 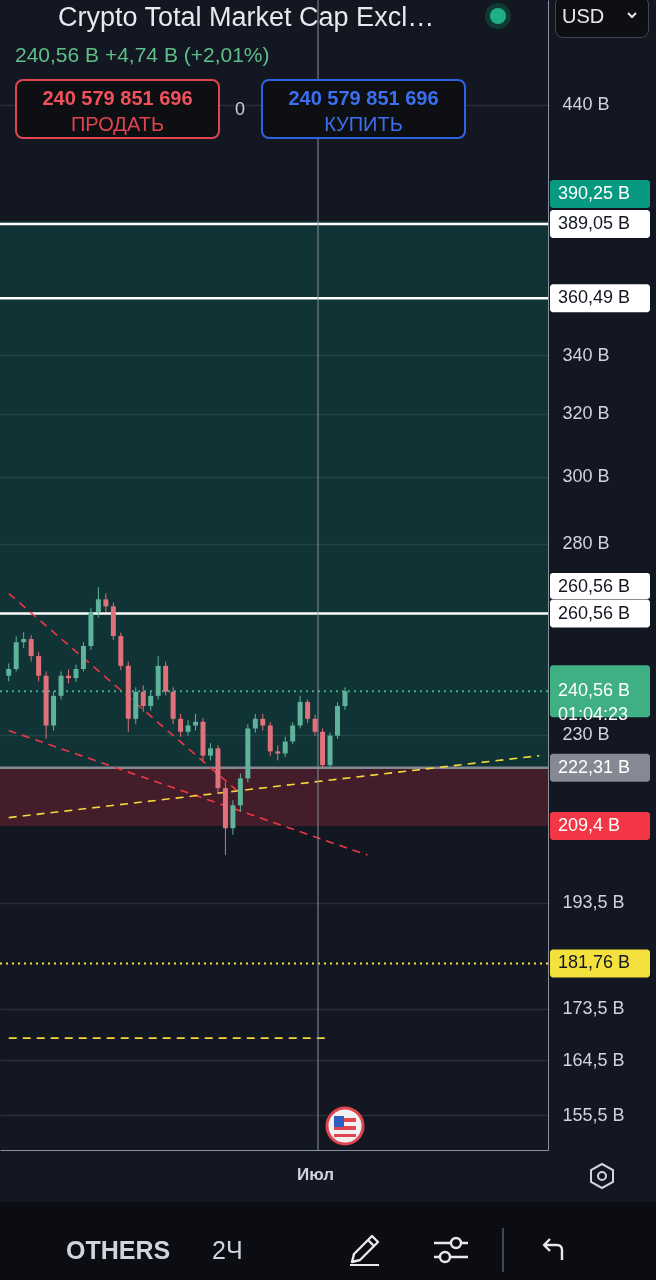 I want to click on annotation: КУПИТЬ, so click(x=363, y=124).